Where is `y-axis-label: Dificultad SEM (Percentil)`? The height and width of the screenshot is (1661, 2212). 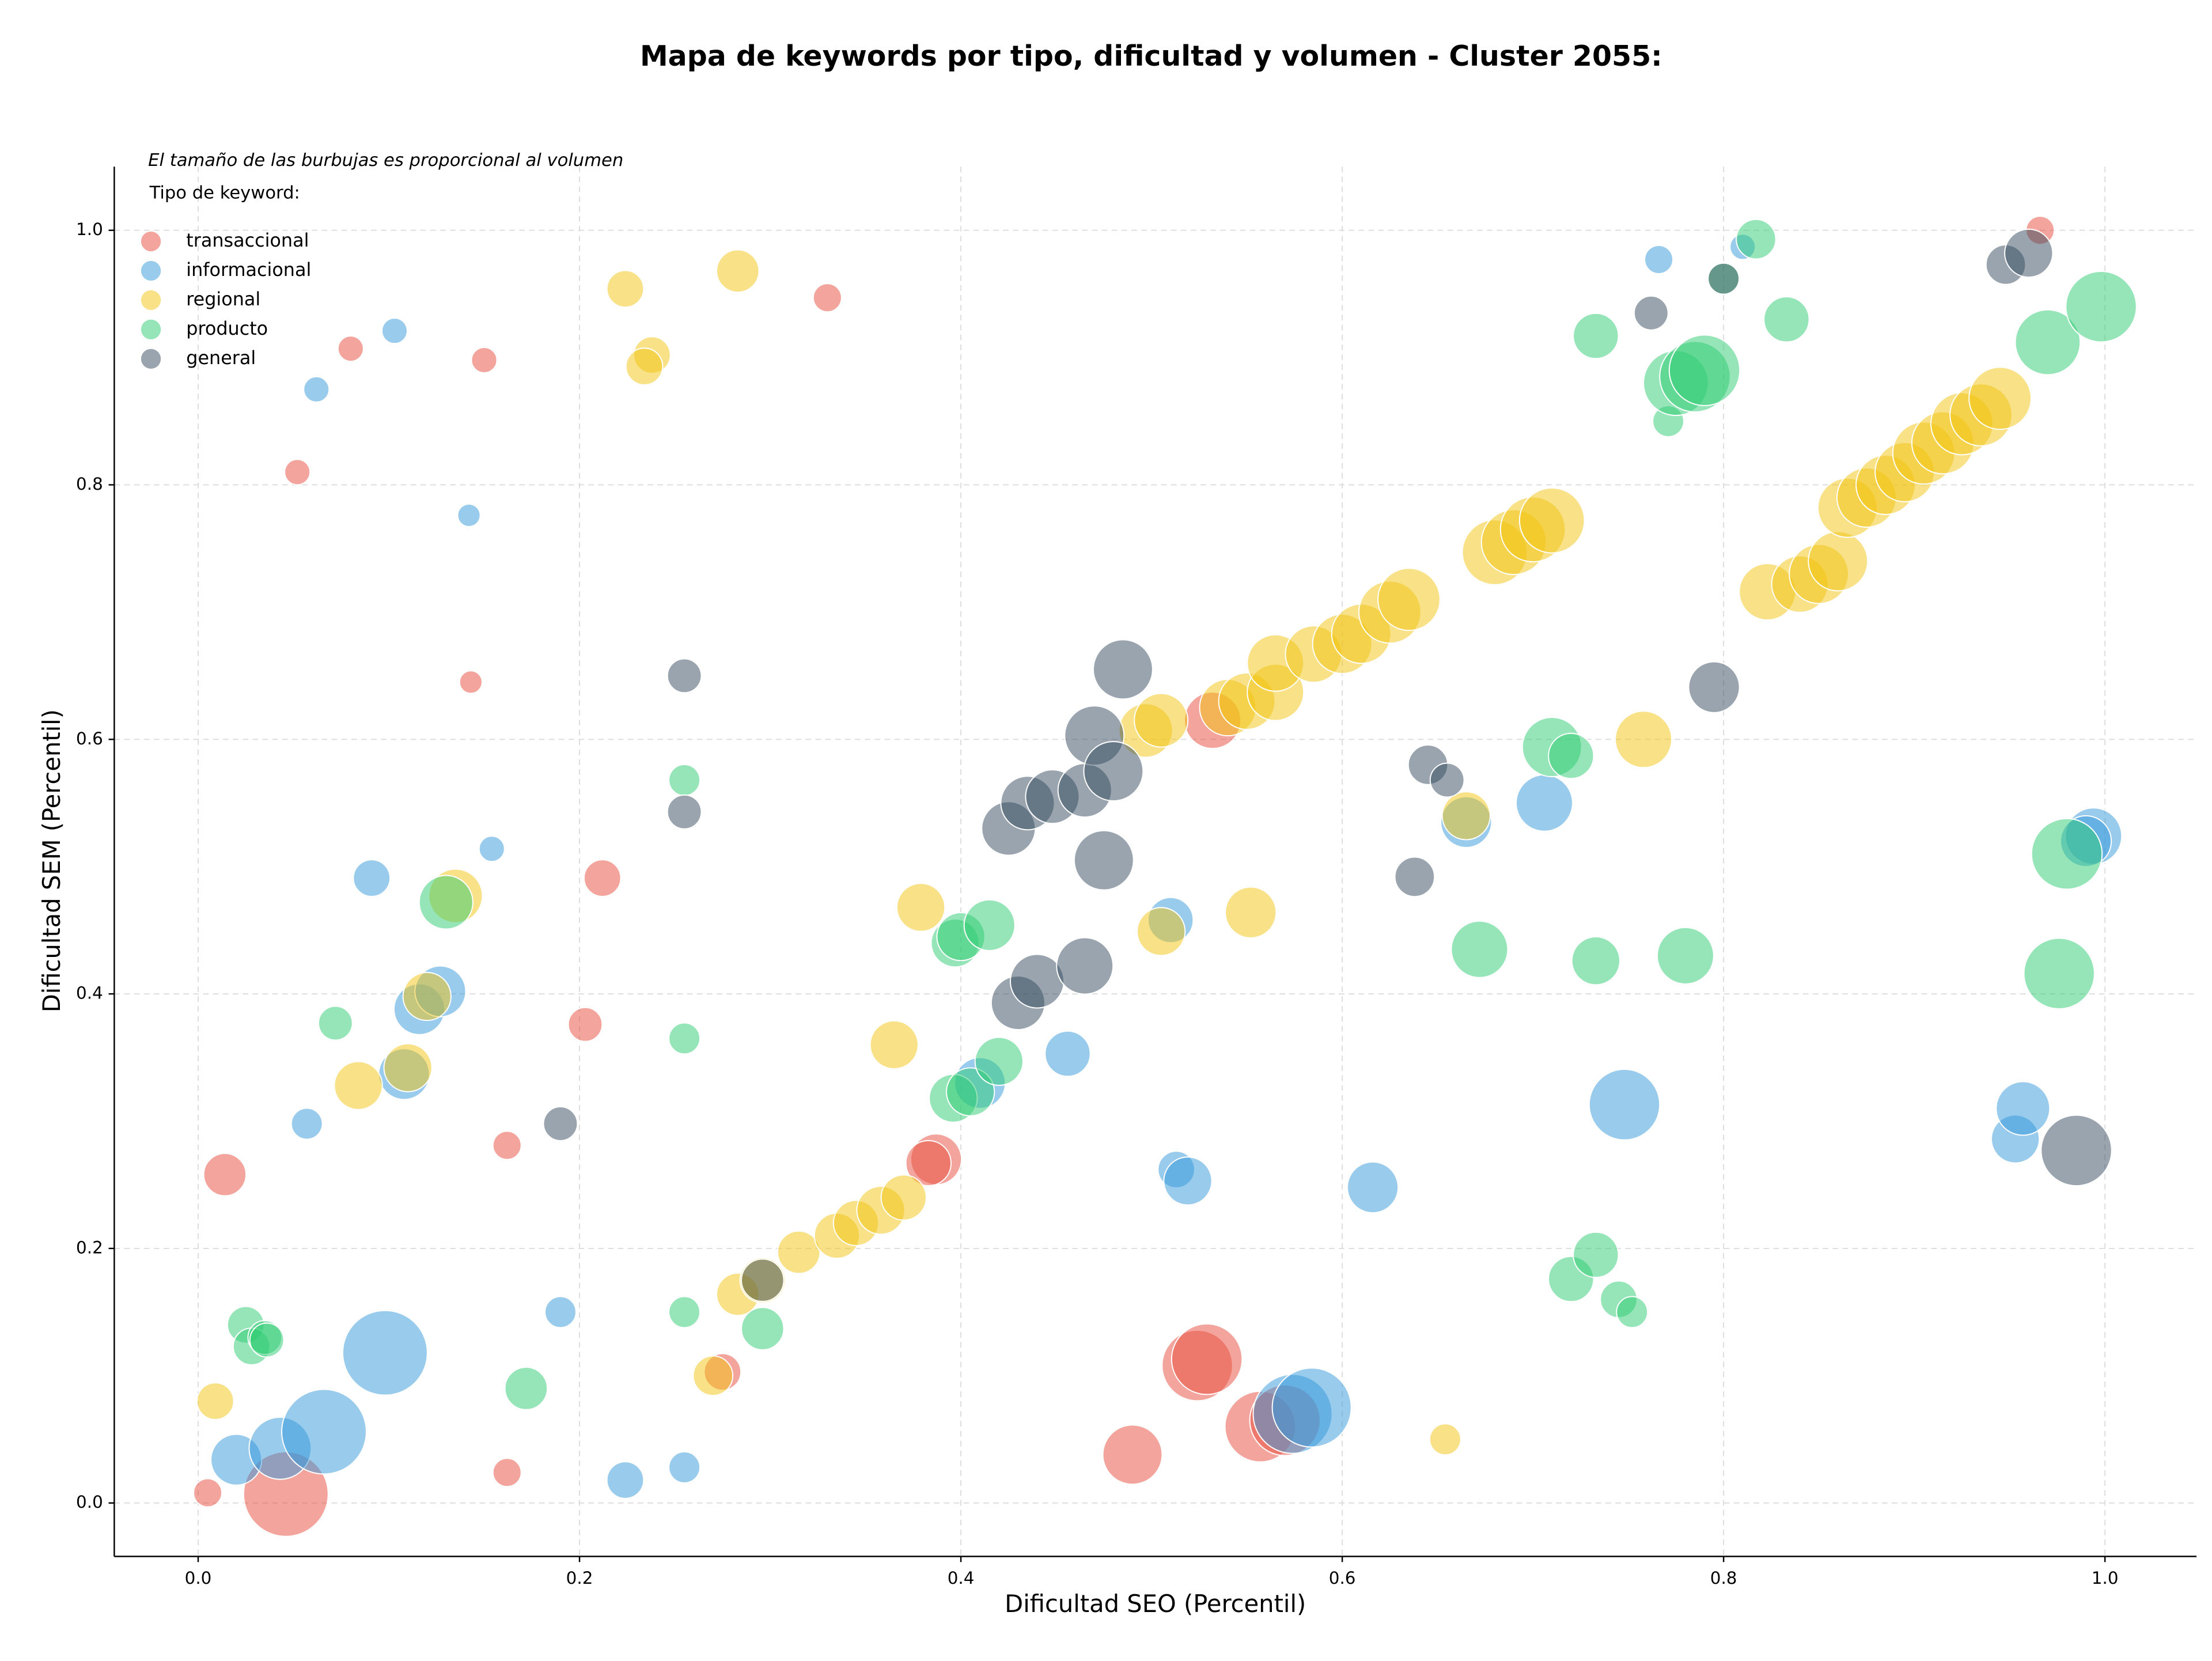
y-axis-label: Dificultad SEM (Percentil) is located at coordinates (51, 860).